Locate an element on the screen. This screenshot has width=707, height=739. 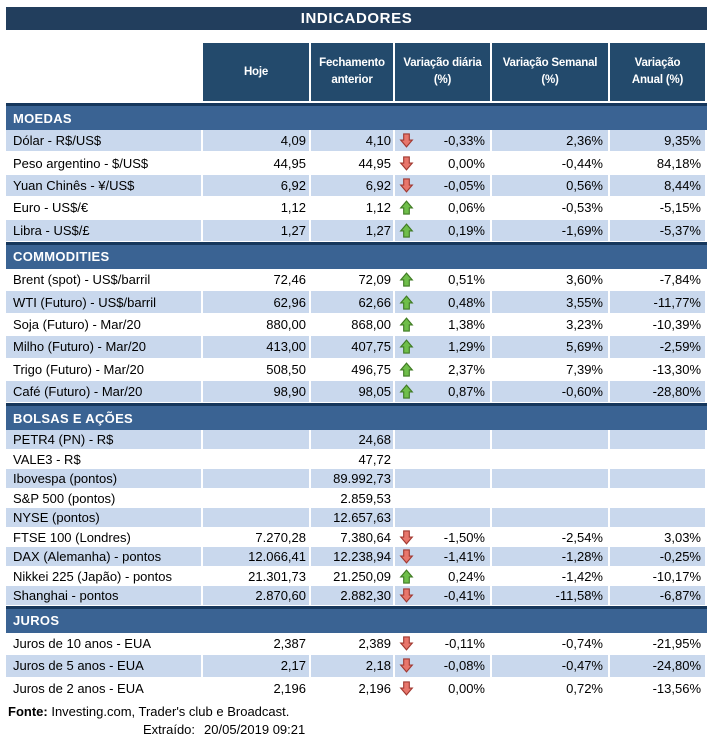
table-row: NYSE (pontos) 12.657,63 is located at coordinates (356, 518).